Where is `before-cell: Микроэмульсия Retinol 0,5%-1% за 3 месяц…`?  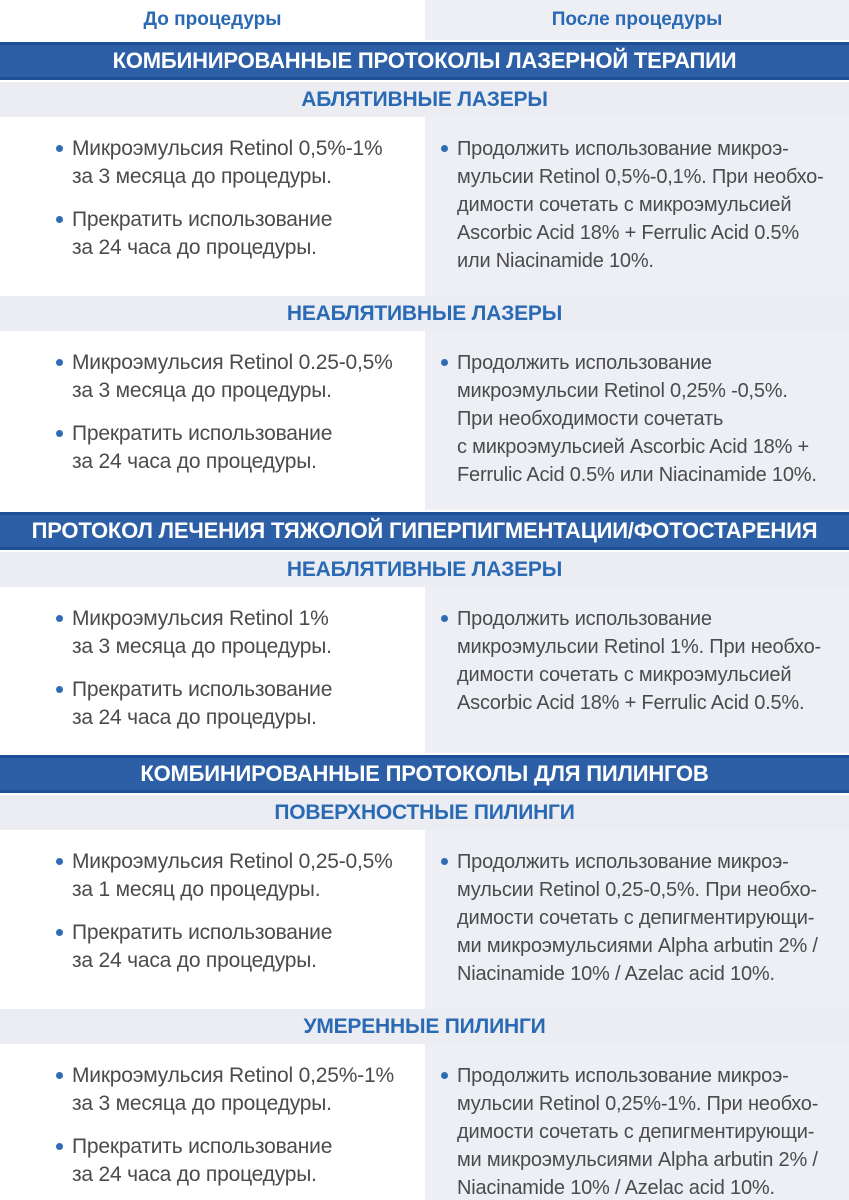 before-cell: Микроэмульсия Retinol 0,5%-1% за 3 месяц… is located at coordinates (212, 206).